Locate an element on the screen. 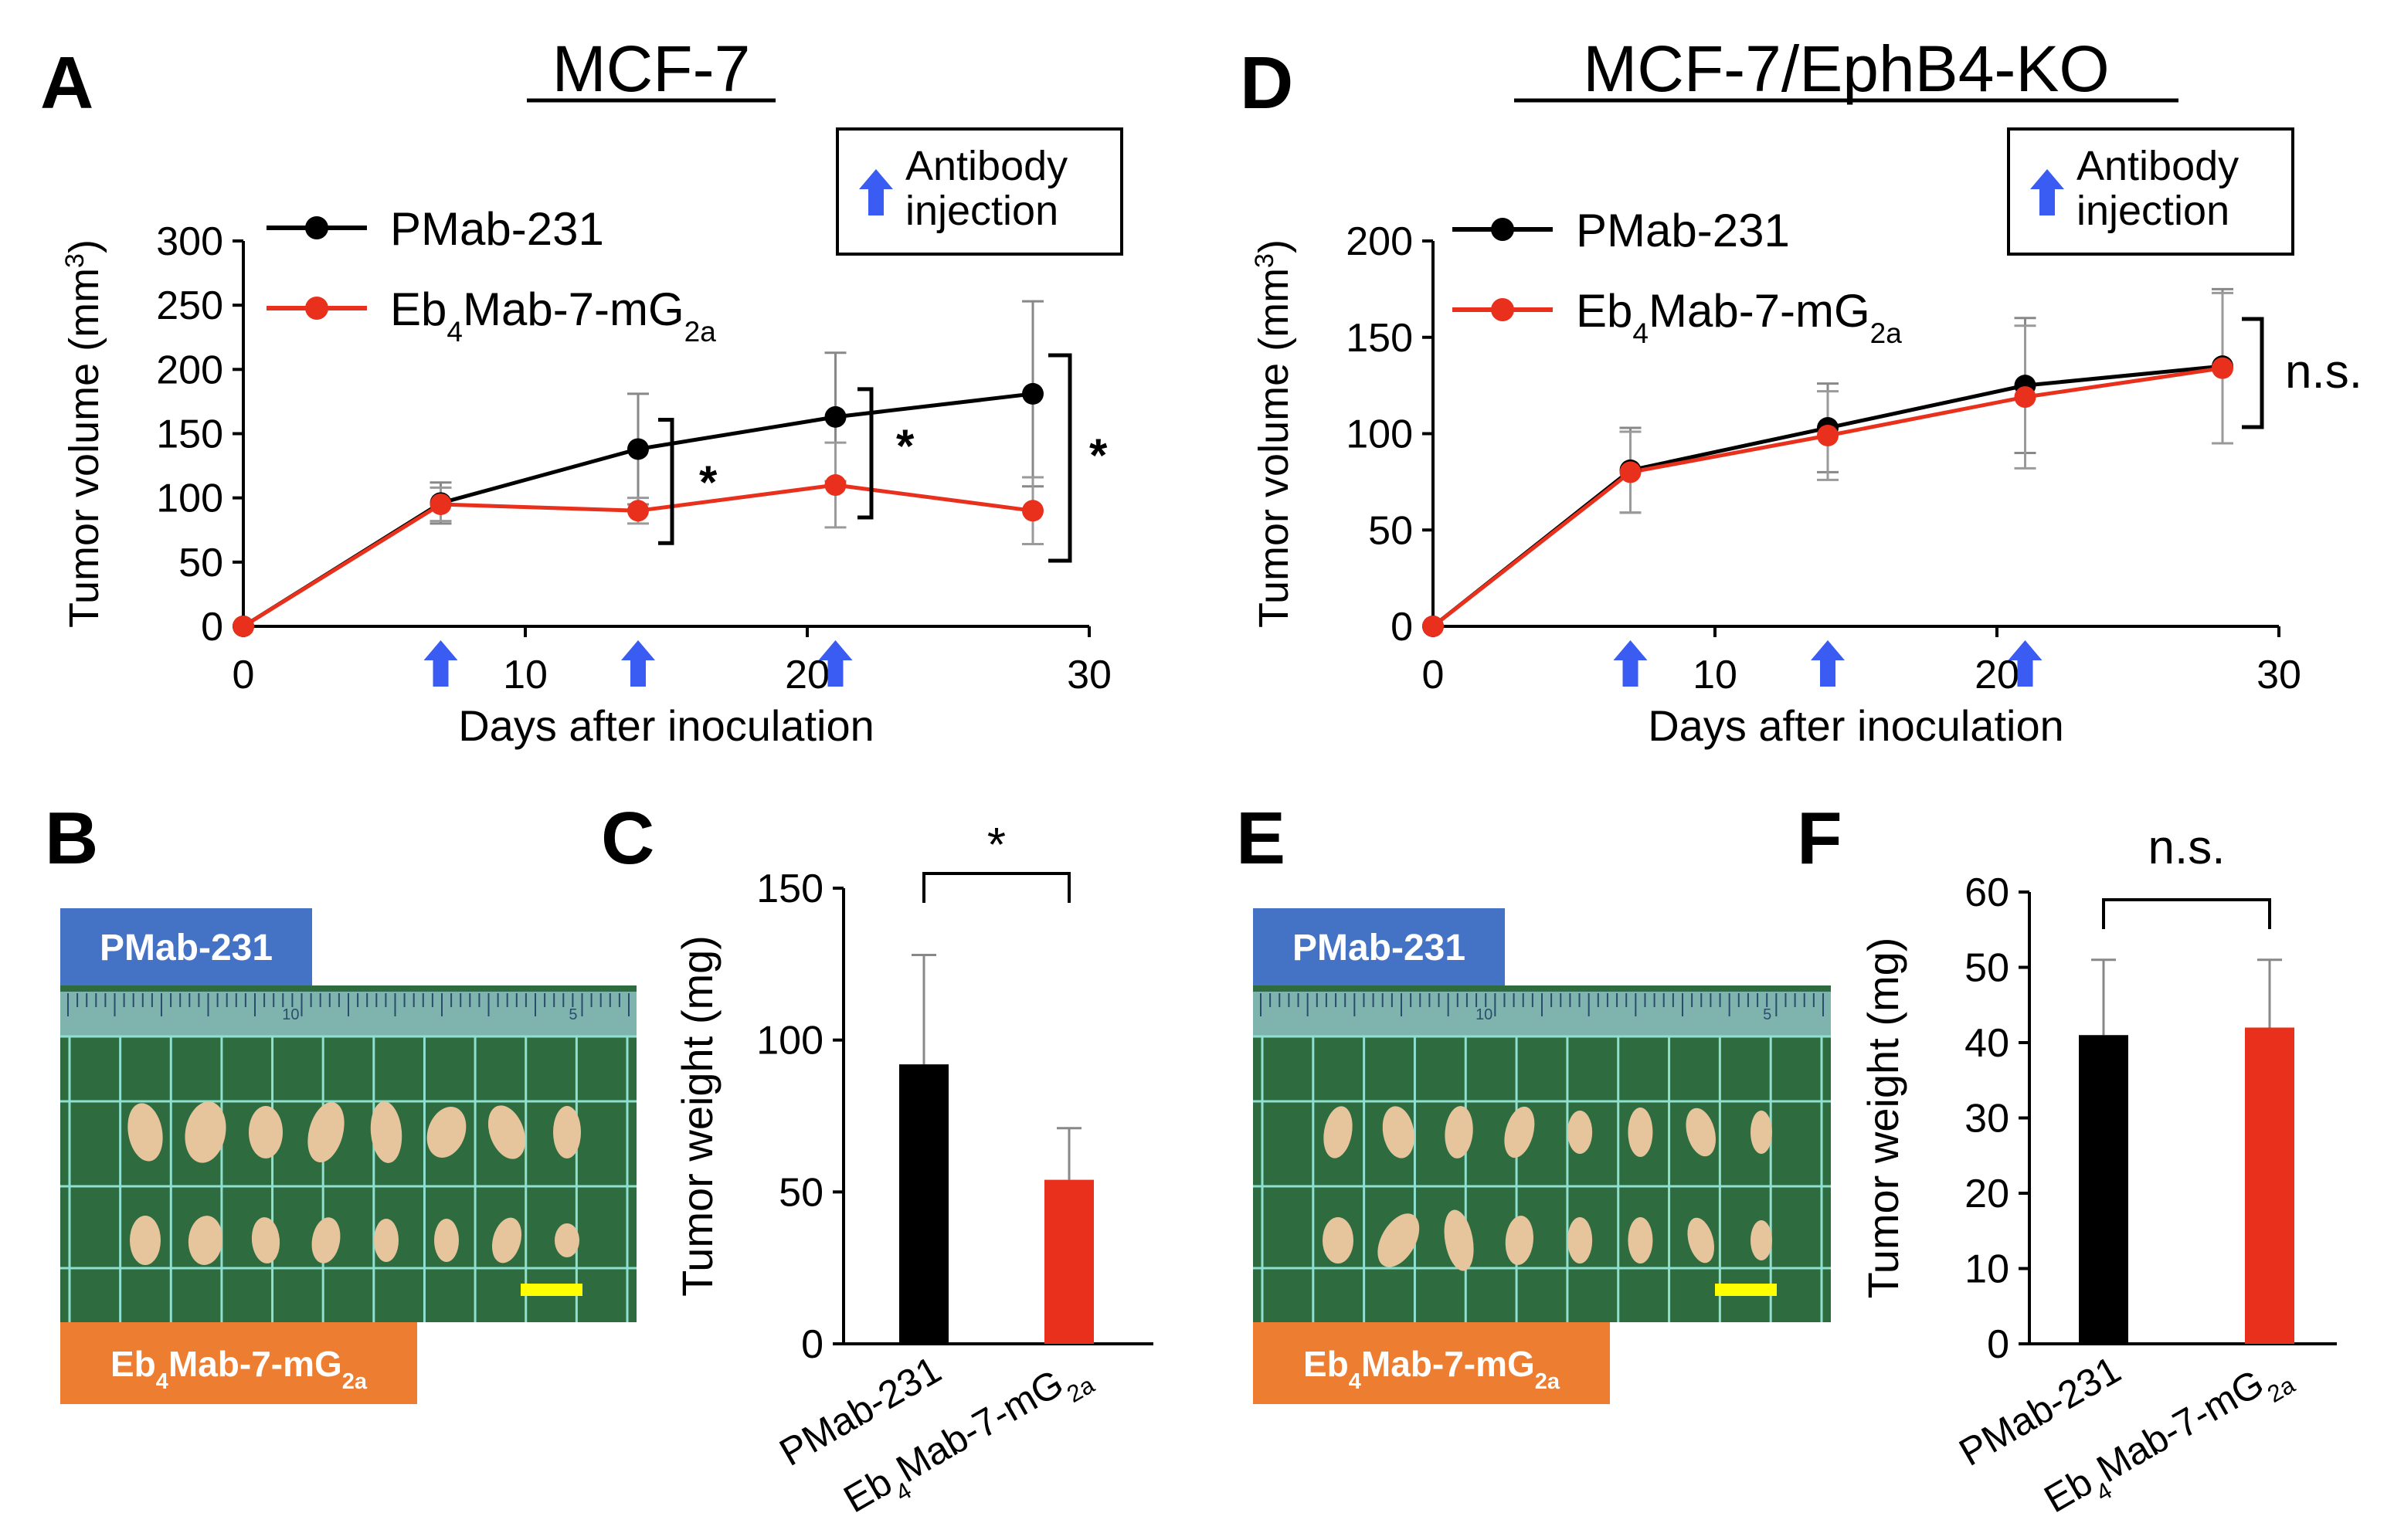 This screenshot has width=2394, height=1540. board-background is located at coordinates (1542, 1154).